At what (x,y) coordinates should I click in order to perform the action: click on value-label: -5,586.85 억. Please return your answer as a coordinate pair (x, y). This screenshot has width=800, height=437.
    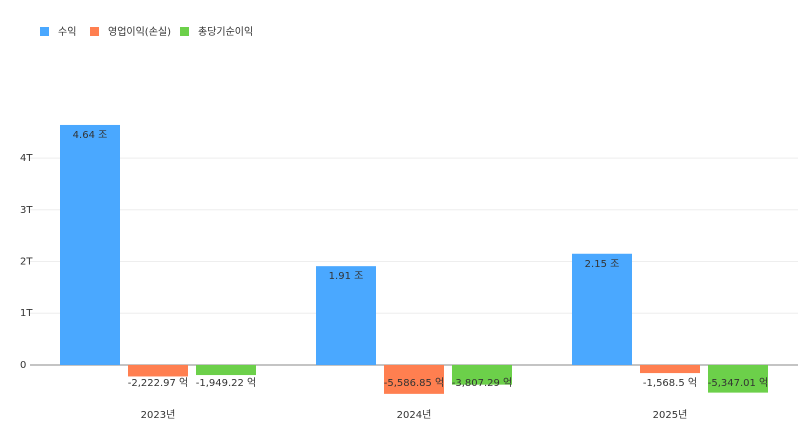
    Looking at the image, I should click on (414, 383).